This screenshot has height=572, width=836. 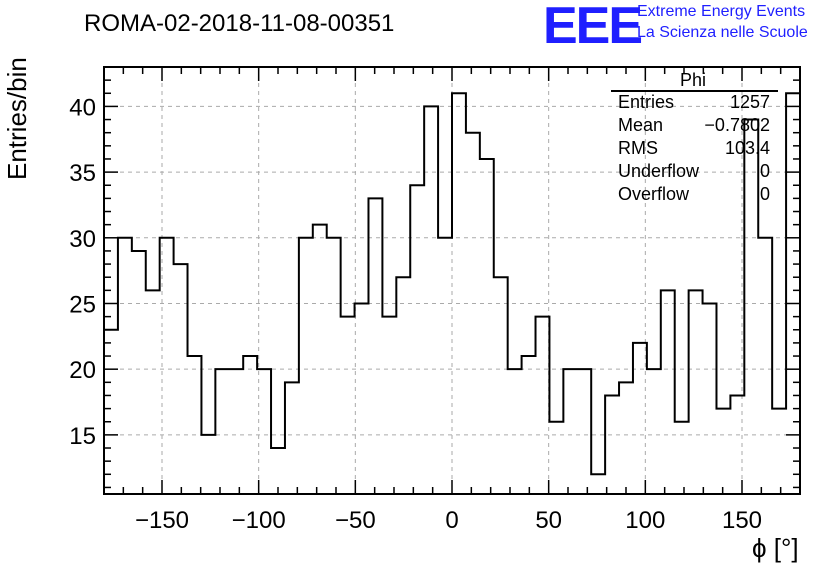 What do you see at coordinates (593, 27) in the screenshot?
I see `eee-logo: EEE` at bounding box center [593, 27].